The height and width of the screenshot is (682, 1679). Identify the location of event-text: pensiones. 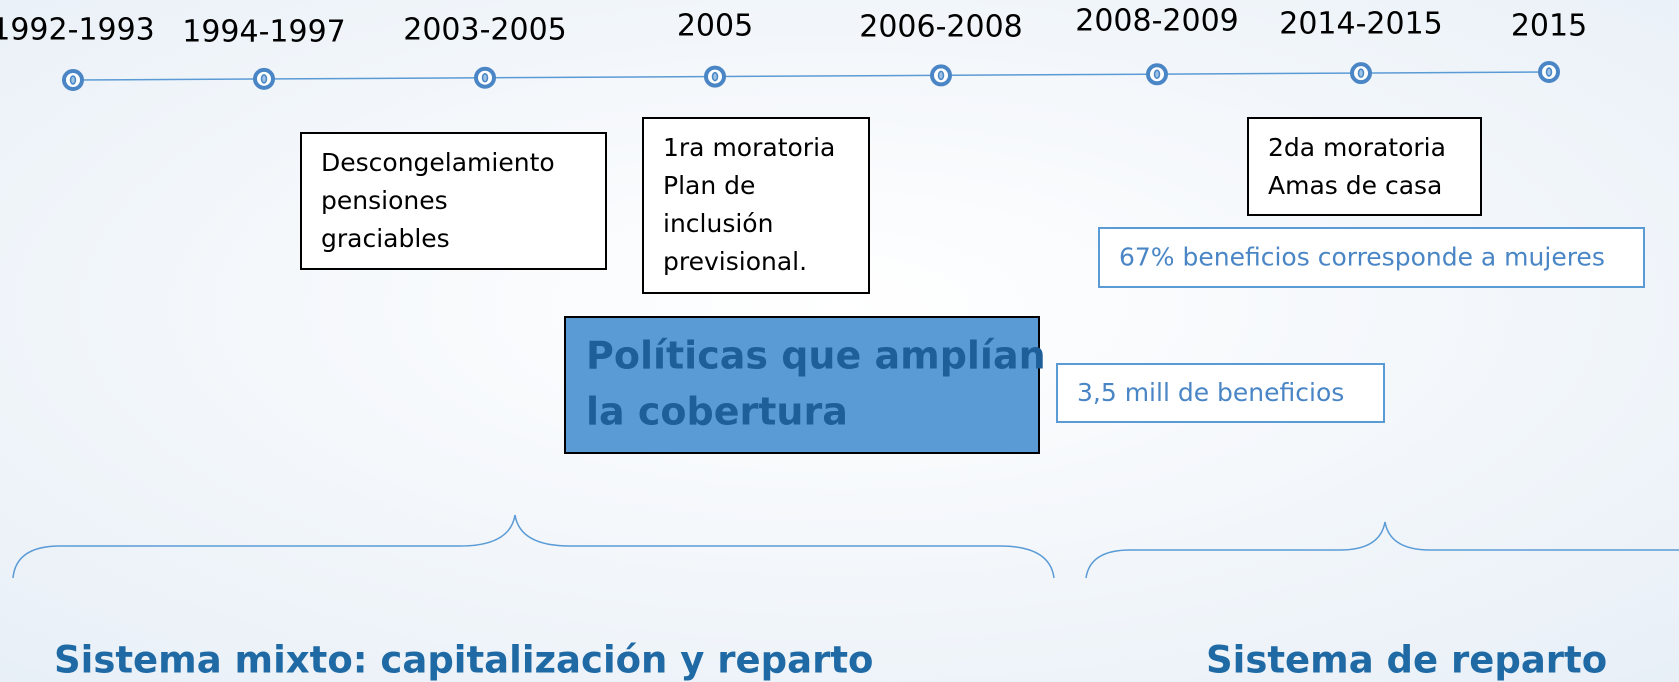
(384, 200).